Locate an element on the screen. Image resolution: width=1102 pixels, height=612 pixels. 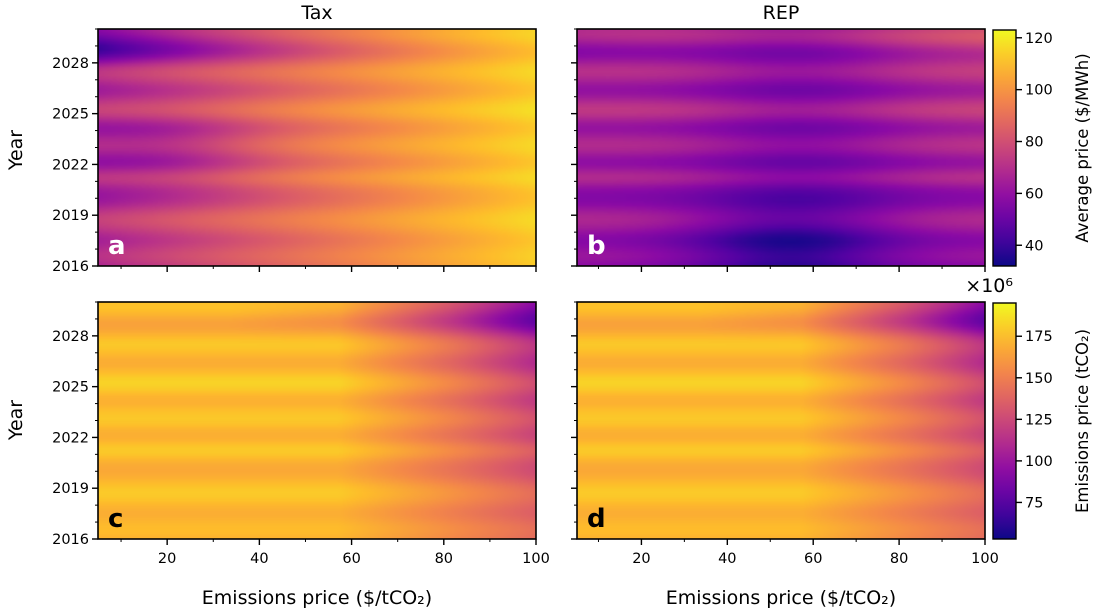
panel-b-title: REP is located at coordinates (781, 13).